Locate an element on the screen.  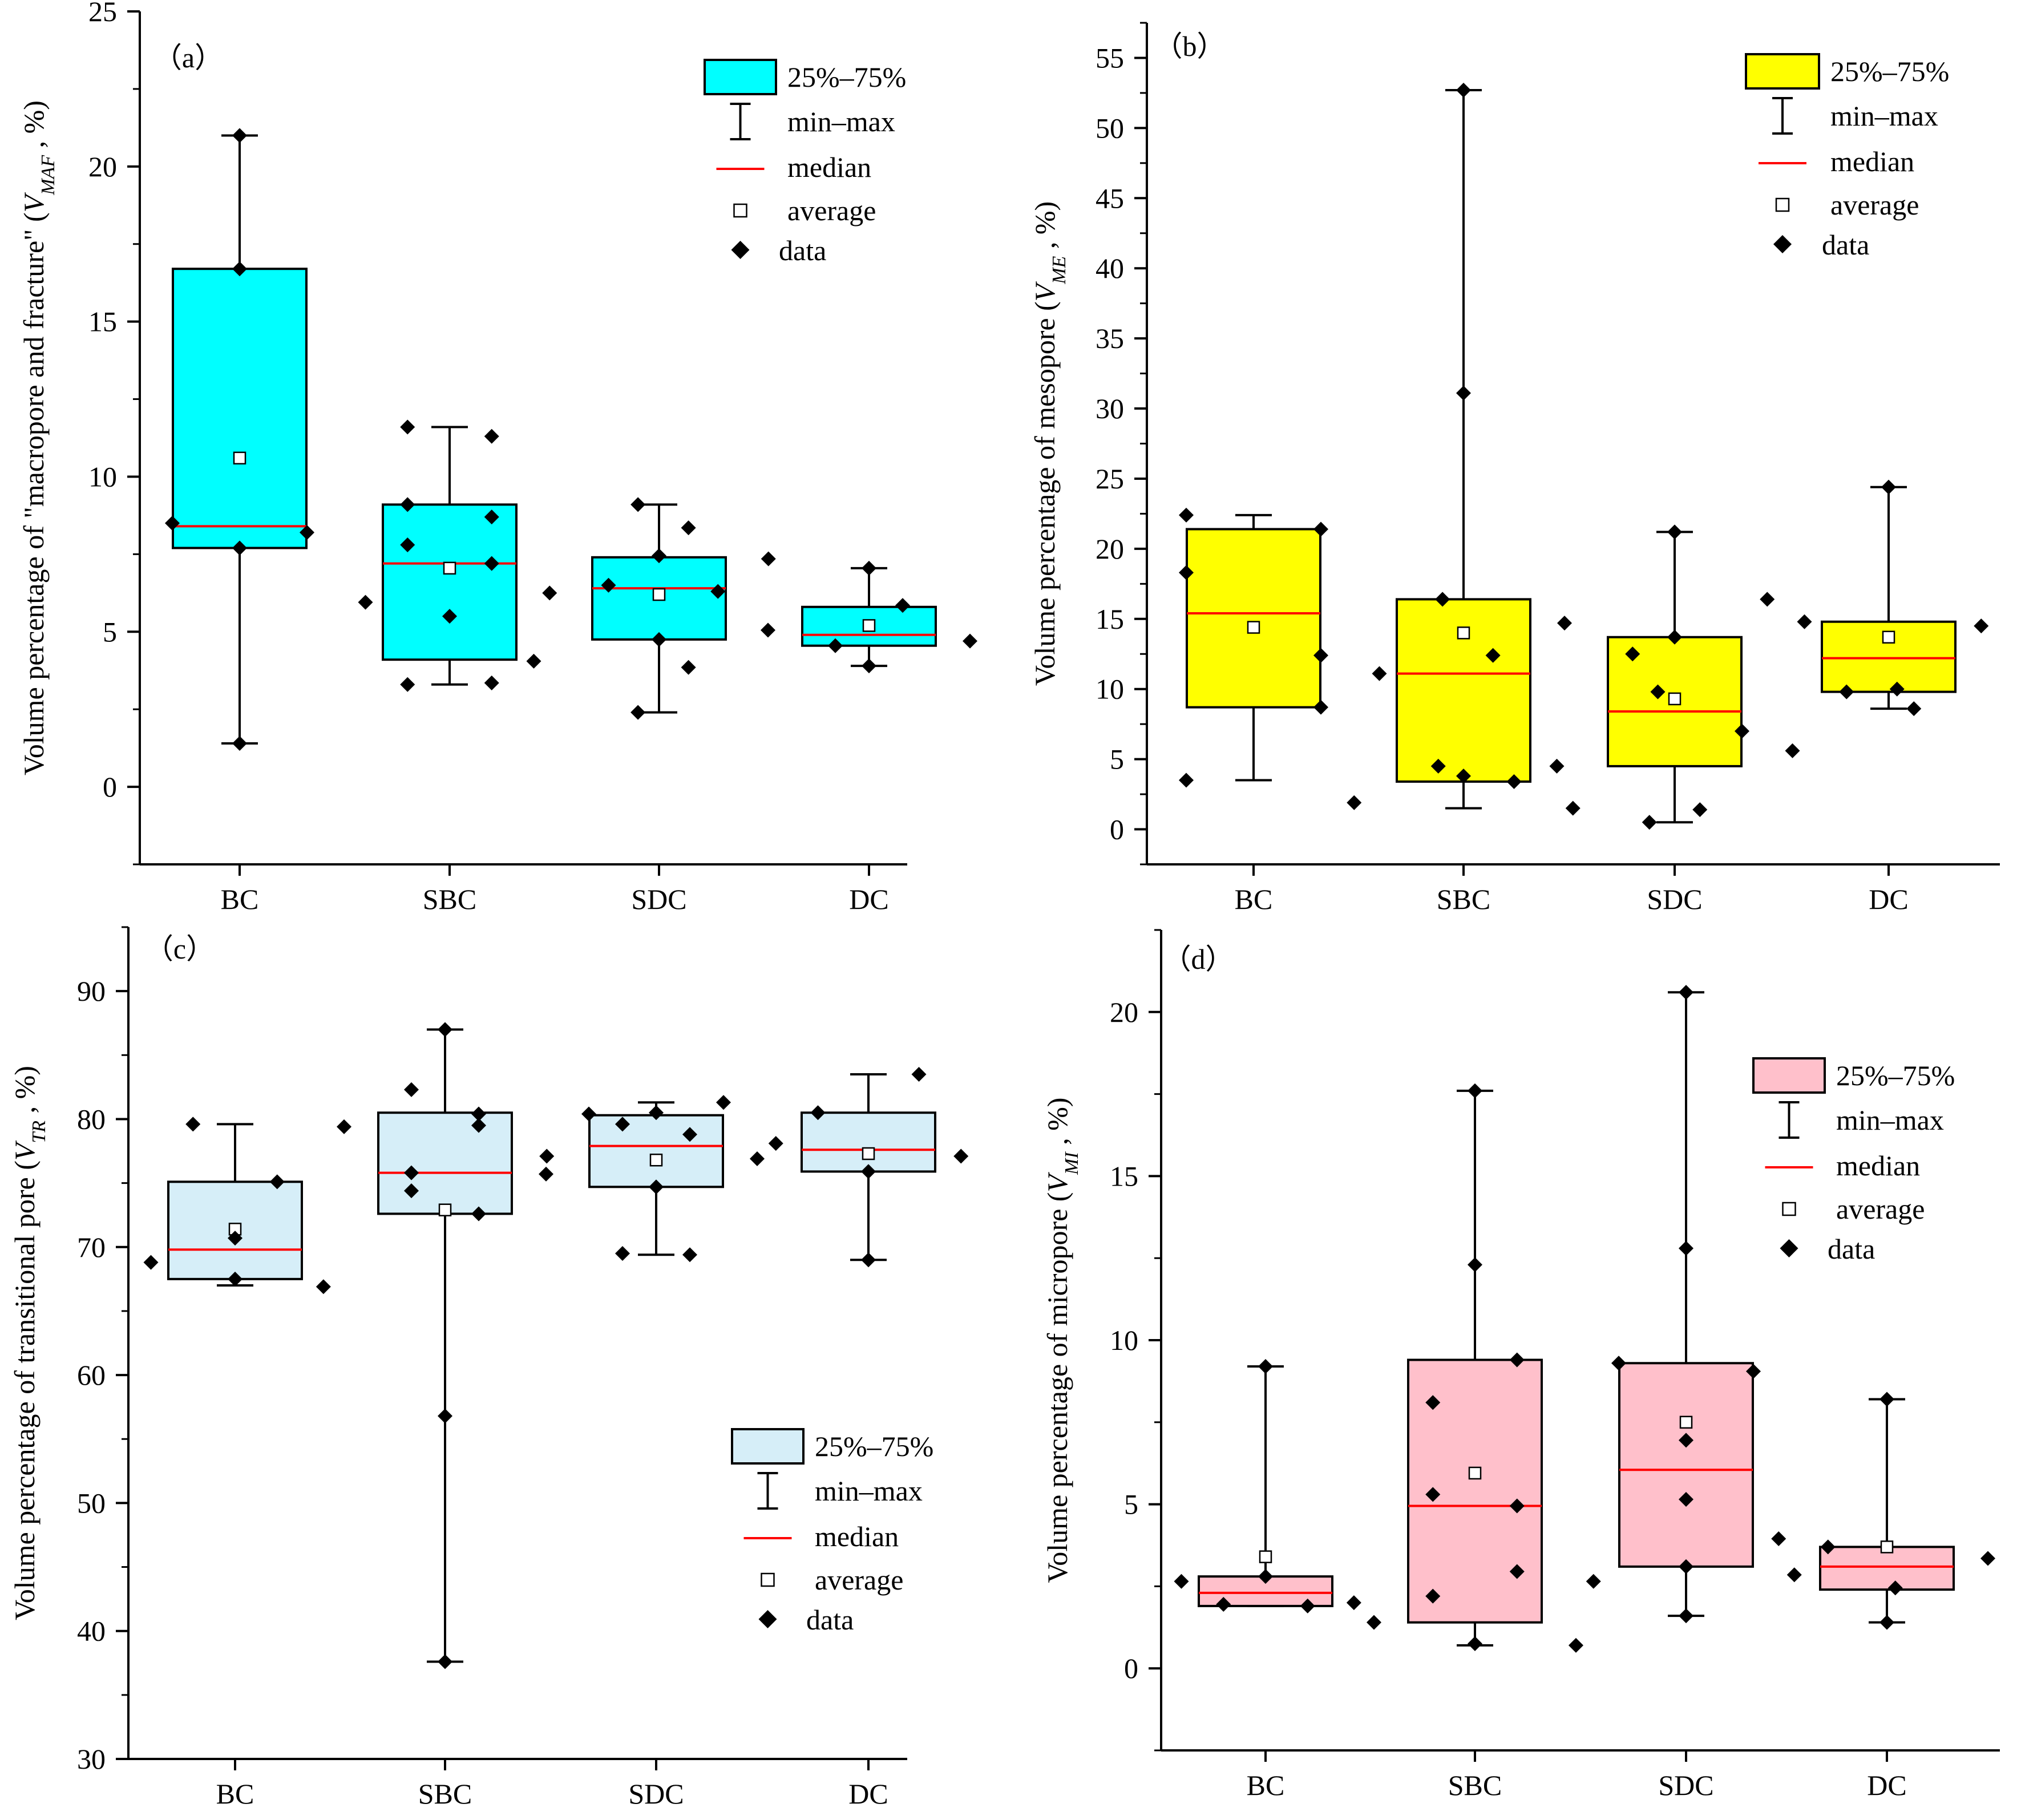
legend-label-iqr: 25%–75% is located at coordinates (846, 77).